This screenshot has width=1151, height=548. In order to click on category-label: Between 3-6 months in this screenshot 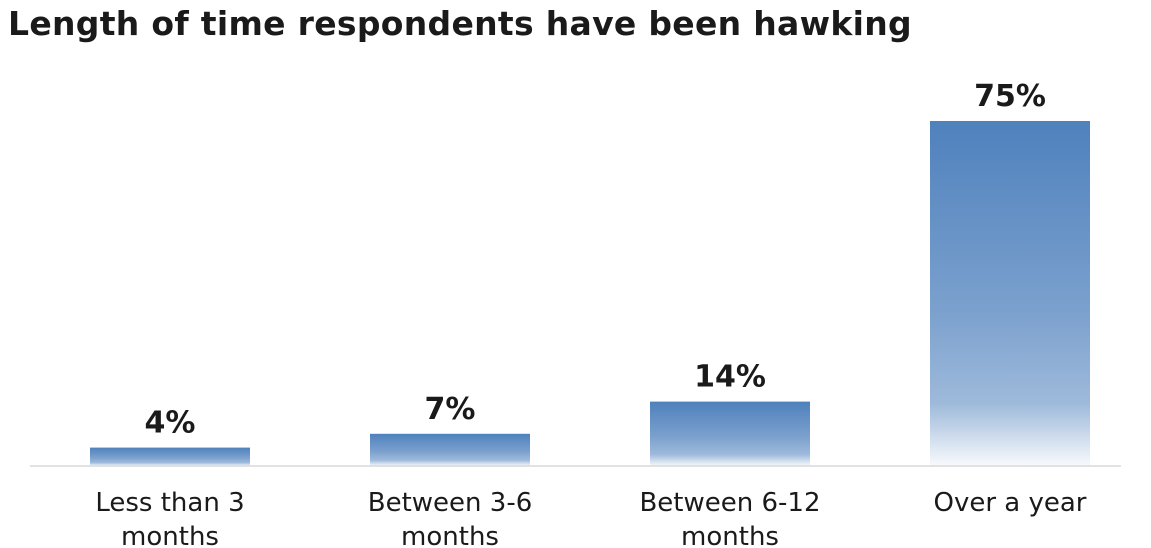, I will do `click(450, 518)`.